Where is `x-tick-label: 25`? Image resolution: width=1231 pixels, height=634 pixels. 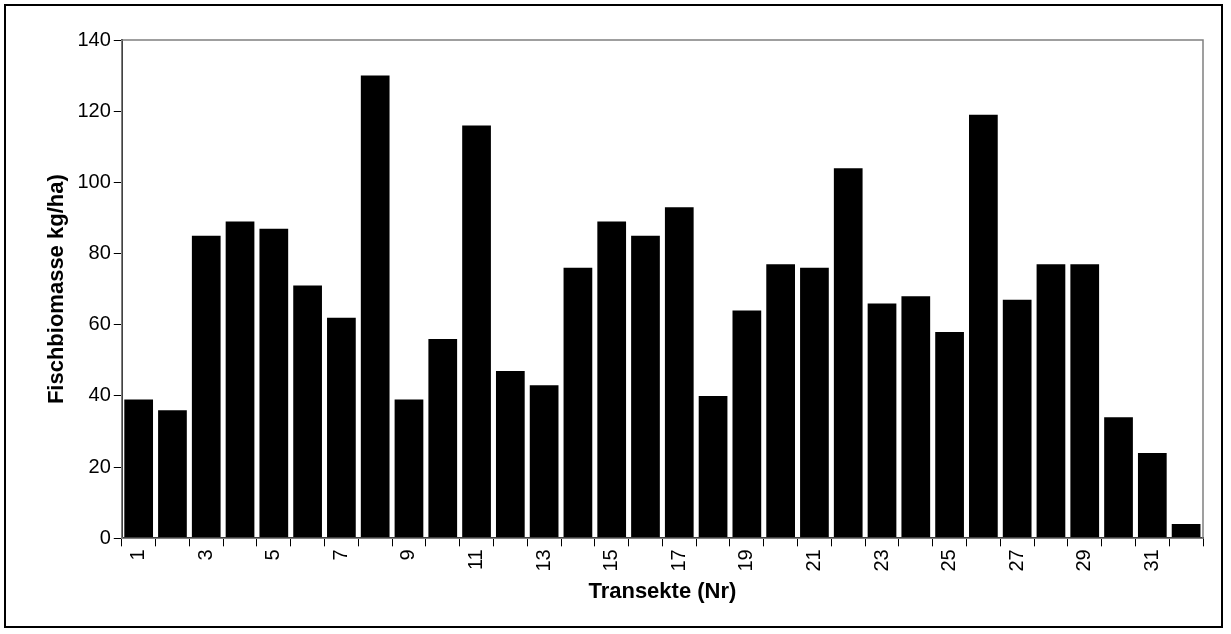
x-tick-label: 25 is located at coordinates (948, 560).